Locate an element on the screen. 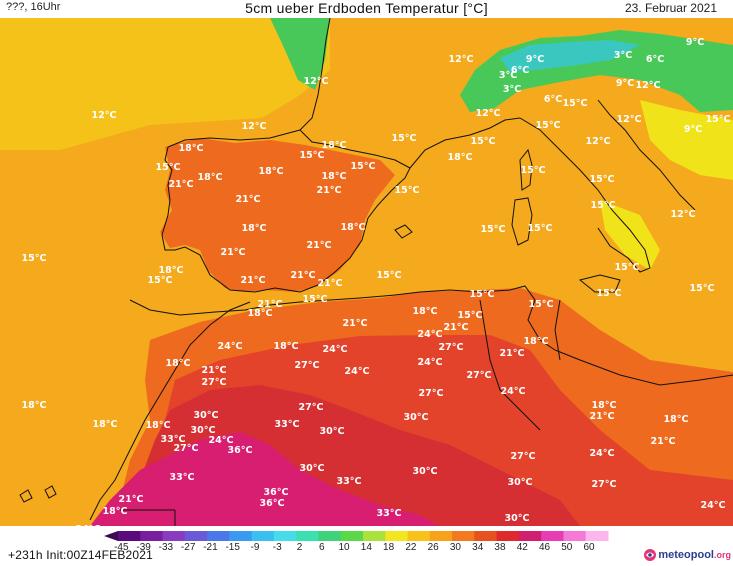  logo-tld: .org is located at coordinates (722, 555).